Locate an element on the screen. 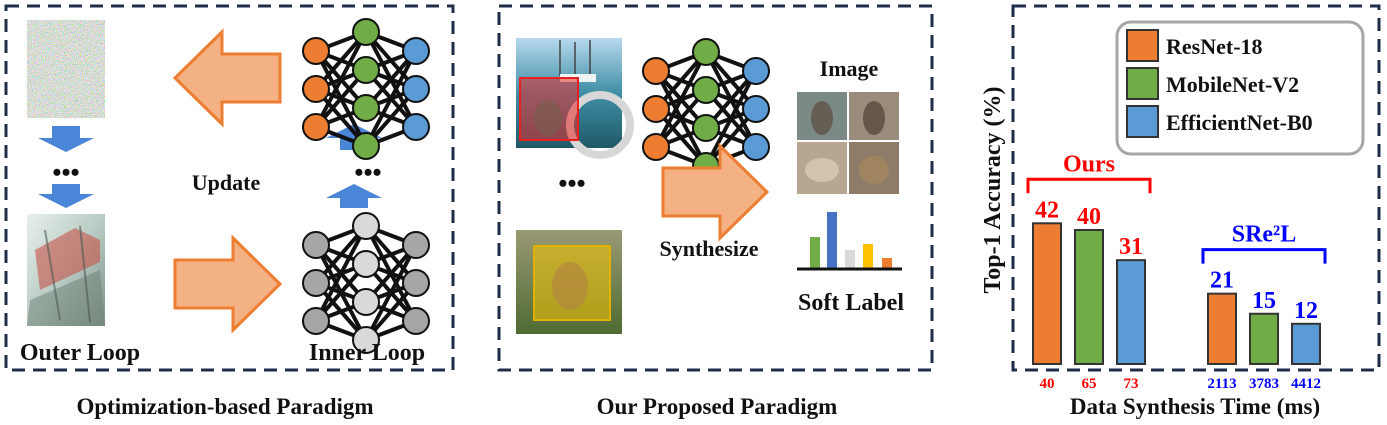  time-tick-label: 40 is located at coordinates (1047, 384).